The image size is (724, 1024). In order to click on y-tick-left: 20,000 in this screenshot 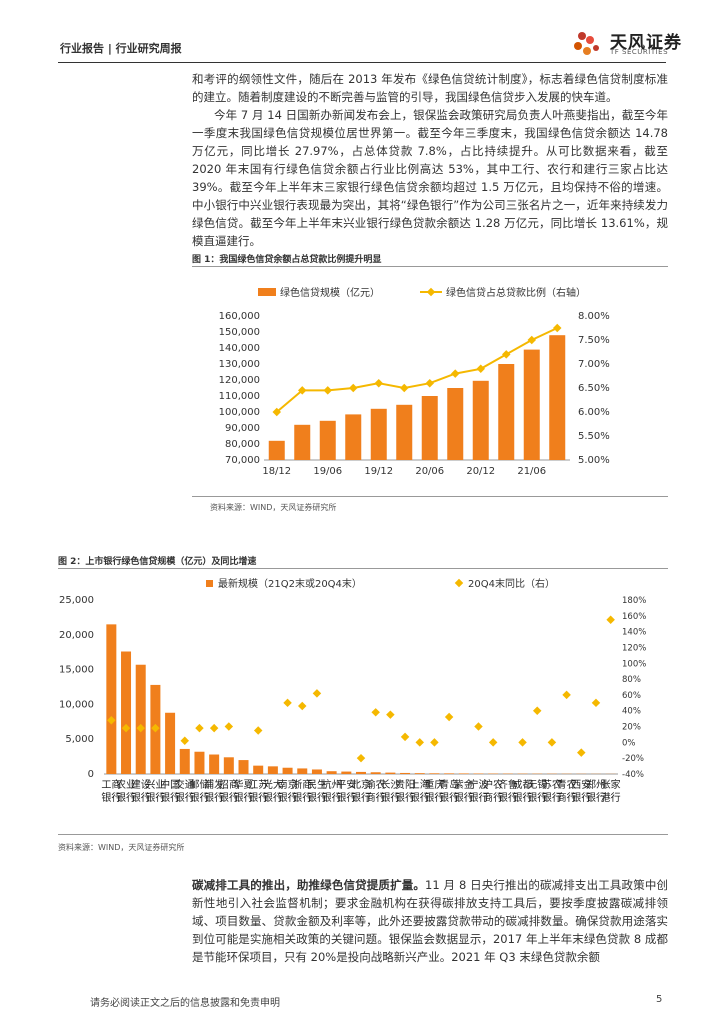, I will do `click(76, 635)`.